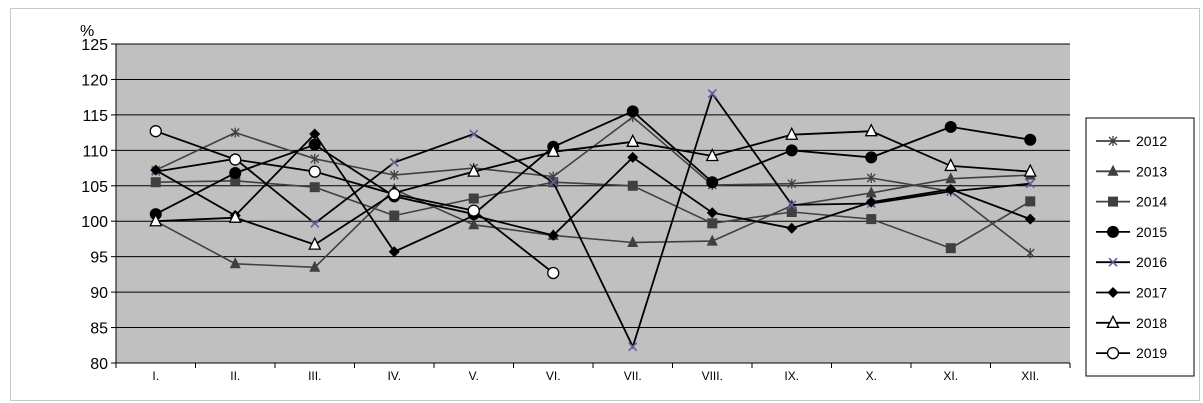 The width and height of the screenshot is (1203, 403). I want to click on legend-label-2018: 2018, so click(1151, 323).